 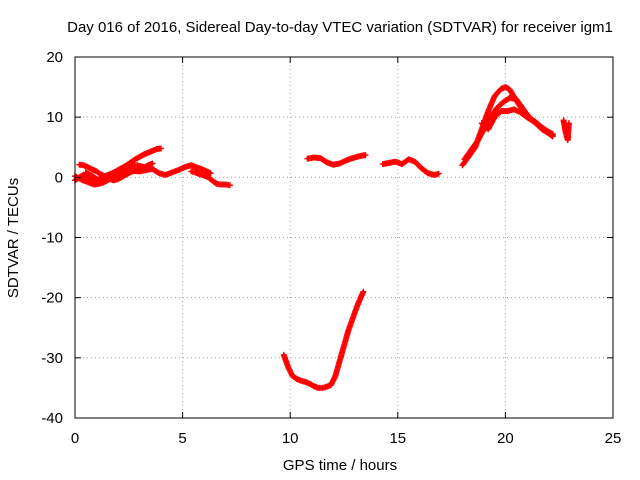 What do you see at coordinates (52, 298) in the screenshot?
I see `y-tick-label: -20` at bounding box center [52, 298].